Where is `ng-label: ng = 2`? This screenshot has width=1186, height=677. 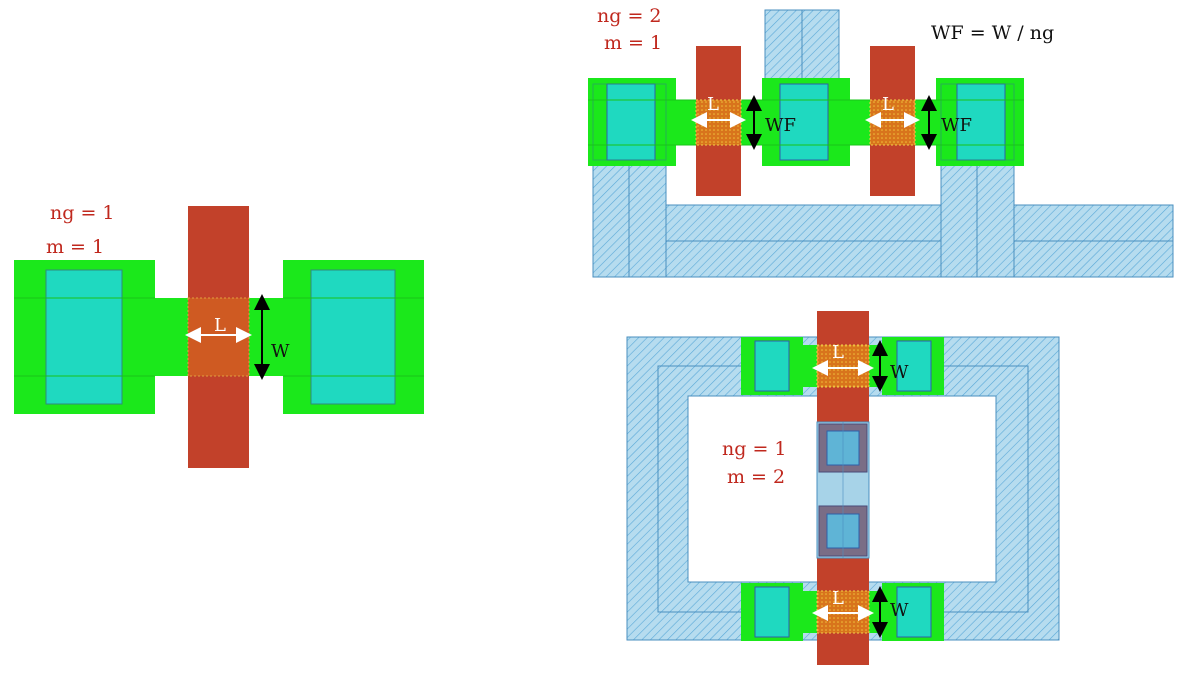 ng-label: ng = 2 is located at coordinates (629, 16).